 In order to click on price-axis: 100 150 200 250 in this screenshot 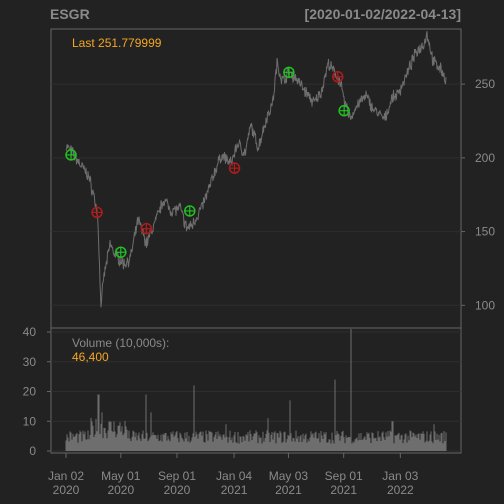, I will do `click(478, 194)`.